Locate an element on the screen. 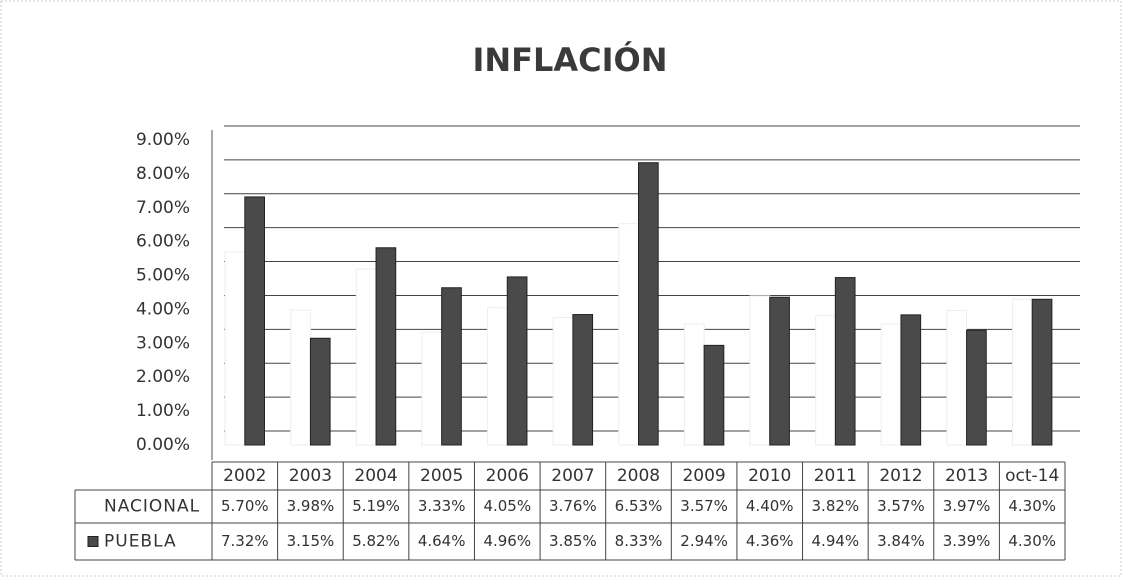 The width and height of the screenshot is (1122, 577). x-tick-label: 2010 is located at coordinates (769, 476).